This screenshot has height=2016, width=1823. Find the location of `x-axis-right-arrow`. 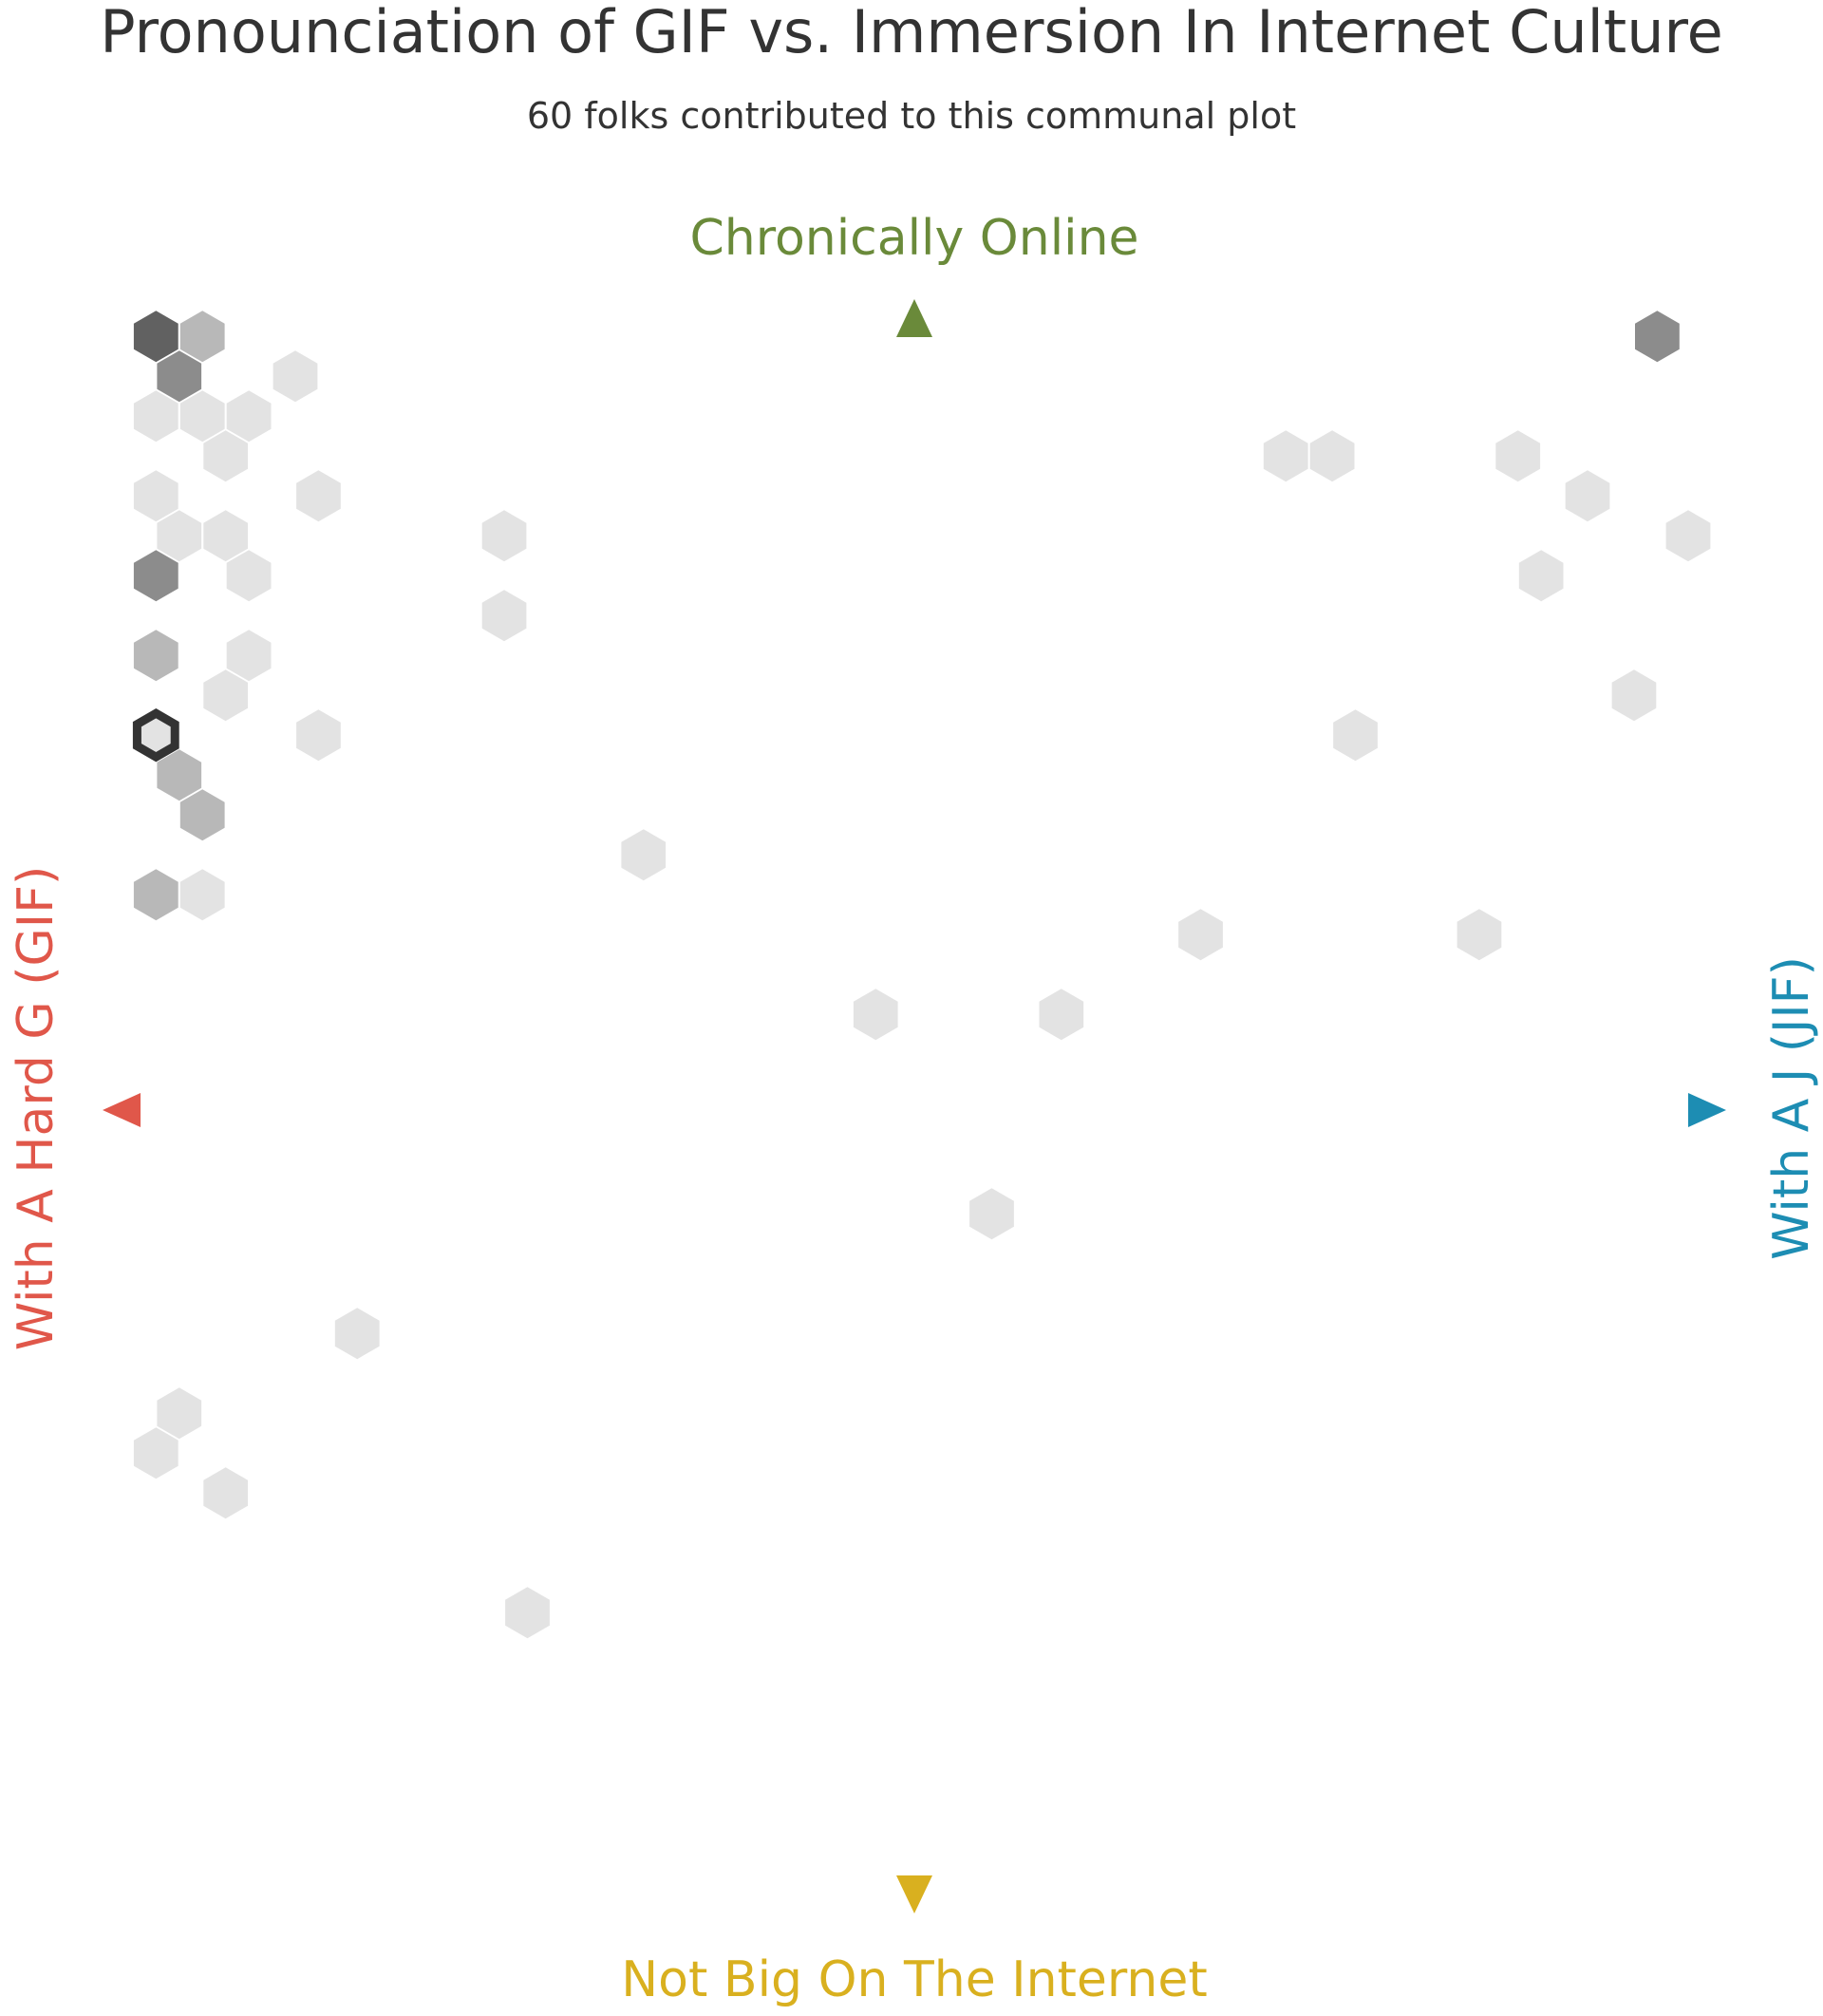

x-axis-right-arrow is located at coordinates (1707, 1110).